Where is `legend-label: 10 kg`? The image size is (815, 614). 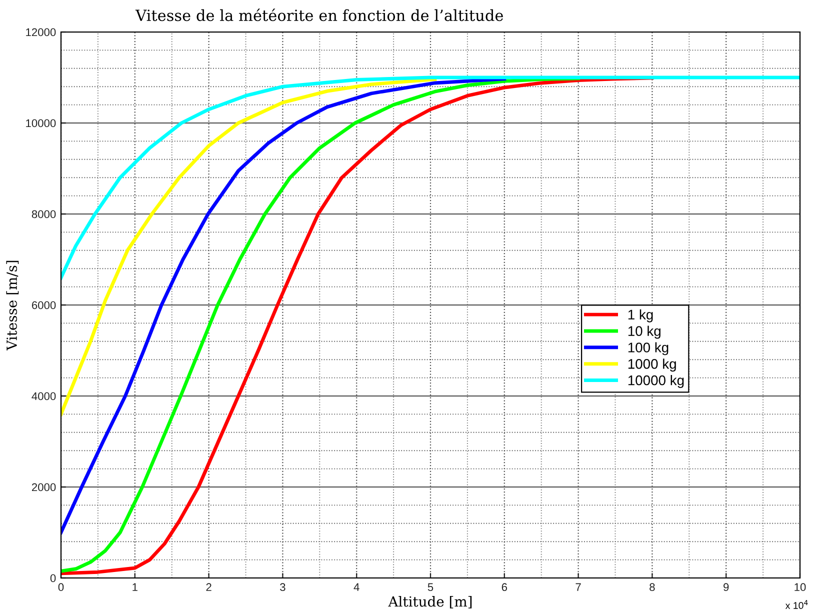 legend-label: 10 kg is located at coordinates (644, 332).